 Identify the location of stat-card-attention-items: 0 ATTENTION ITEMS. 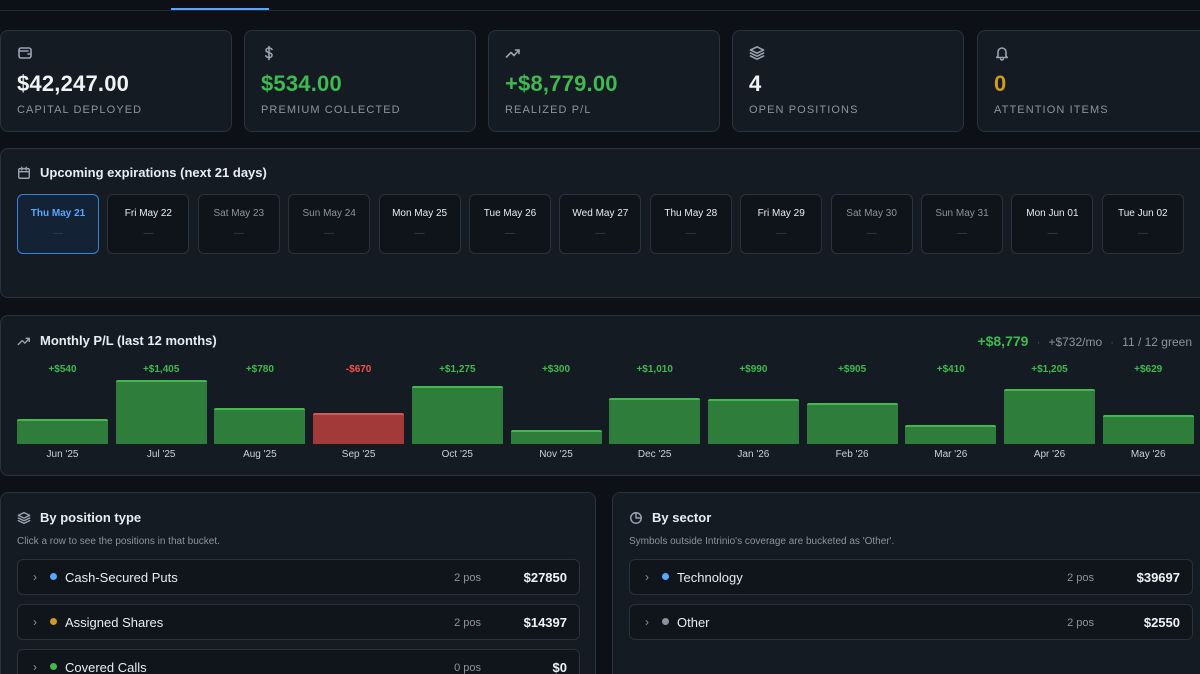
(1088, 81).